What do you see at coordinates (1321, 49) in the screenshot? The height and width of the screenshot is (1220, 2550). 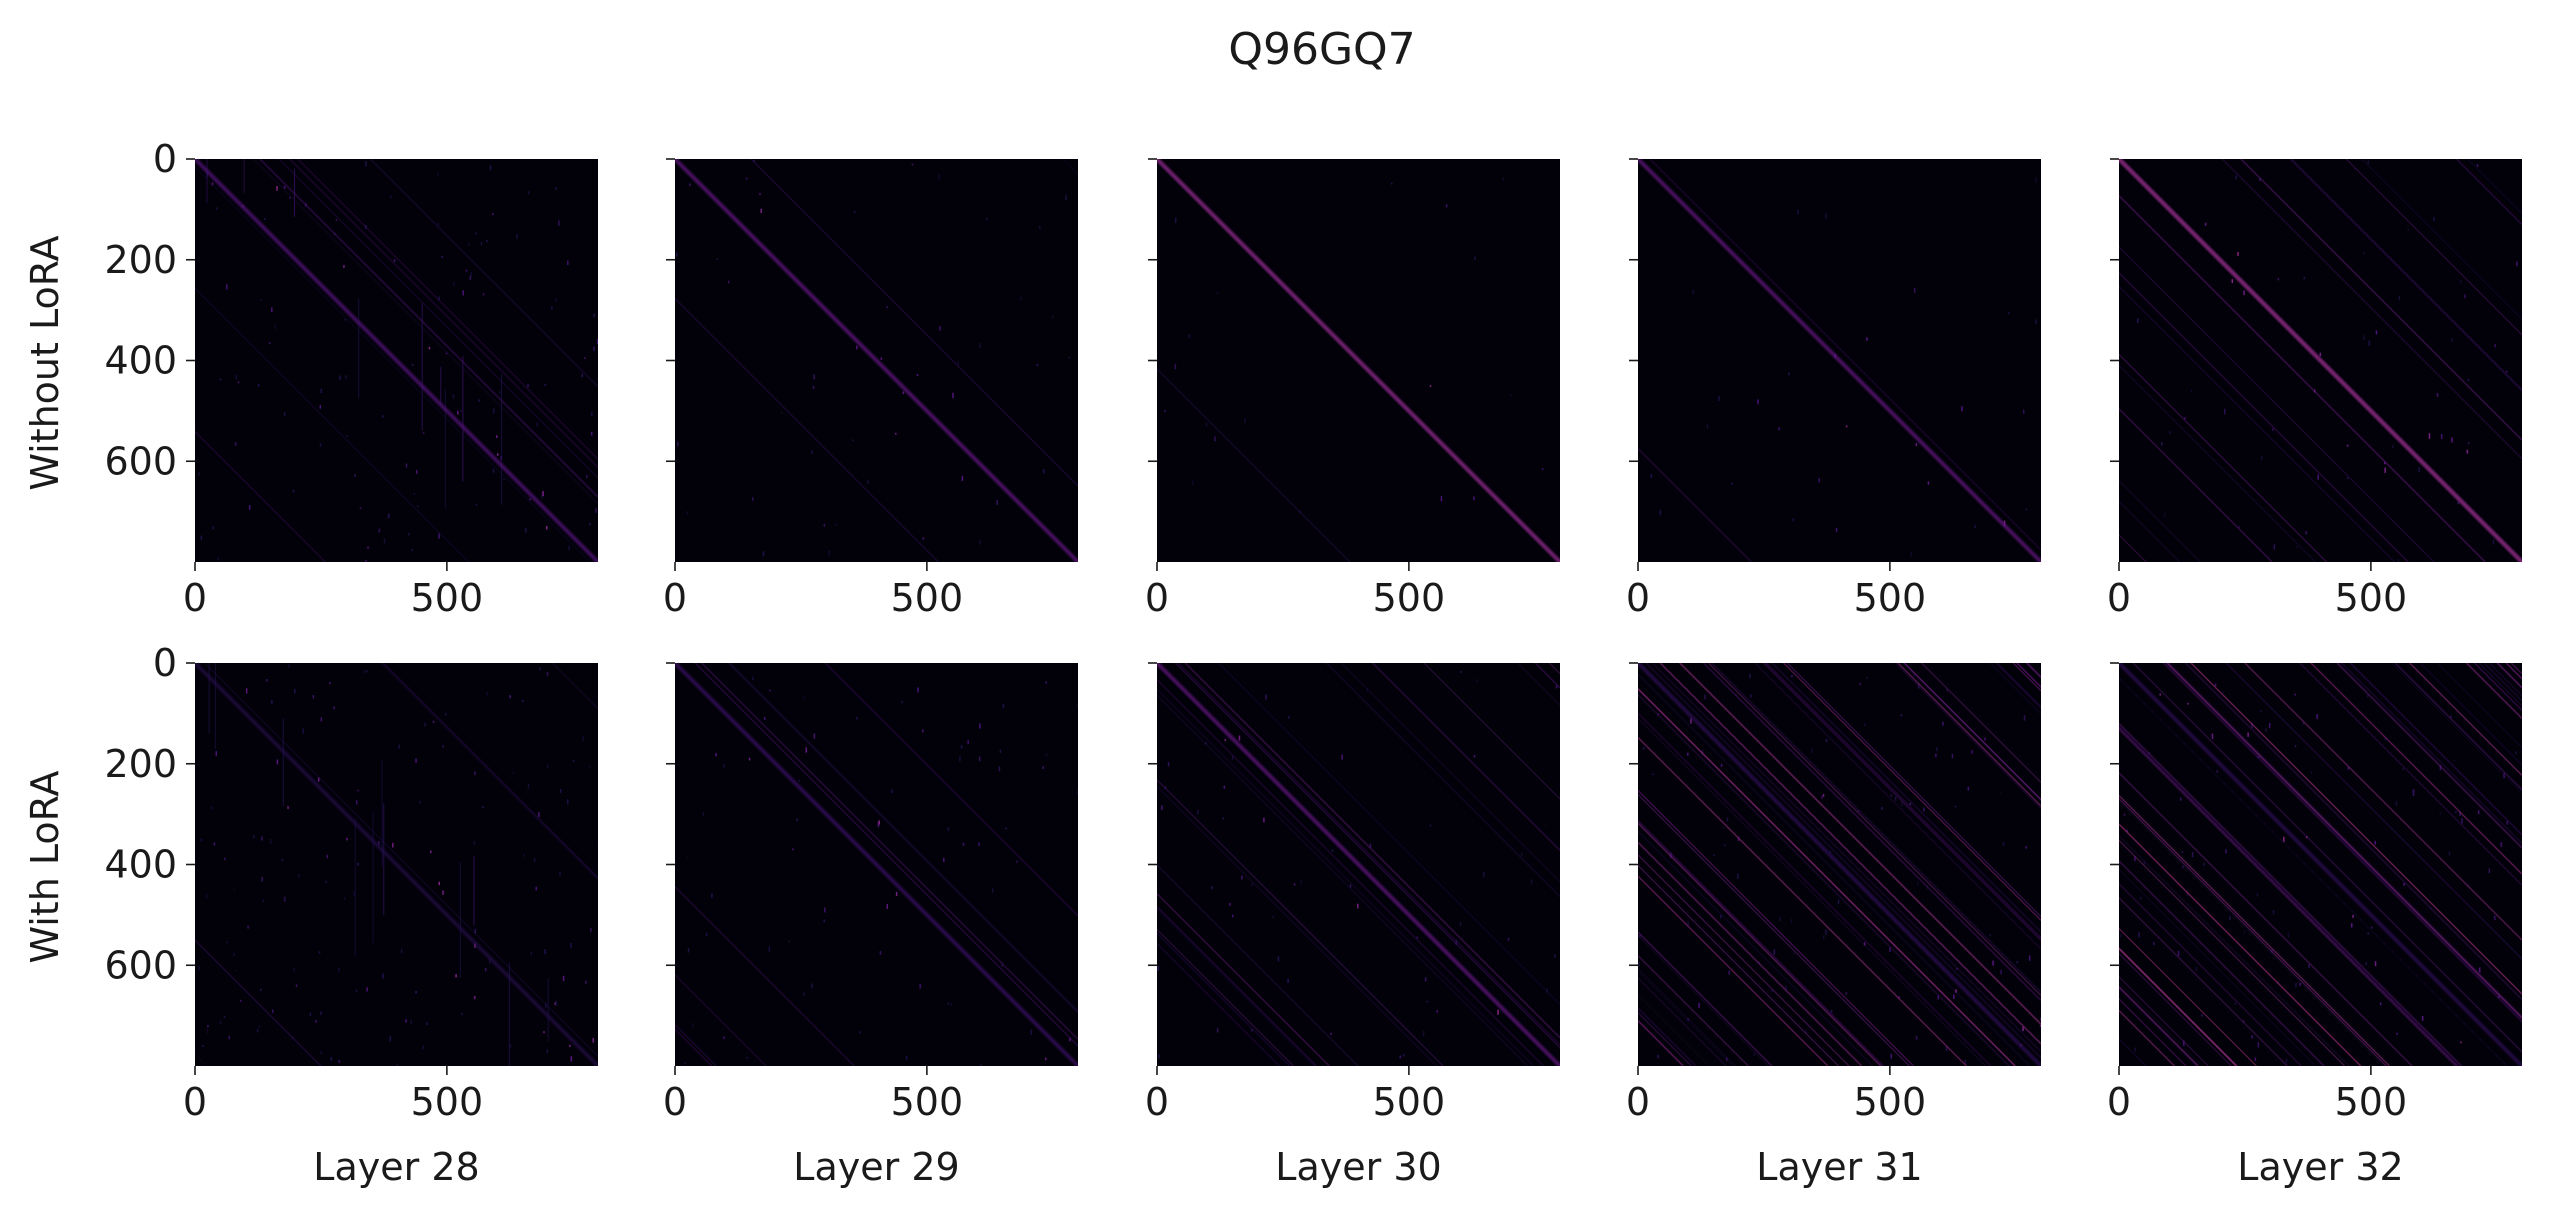 I see `figure-title: Q96GQ7` at bounding box center [1321, 49].